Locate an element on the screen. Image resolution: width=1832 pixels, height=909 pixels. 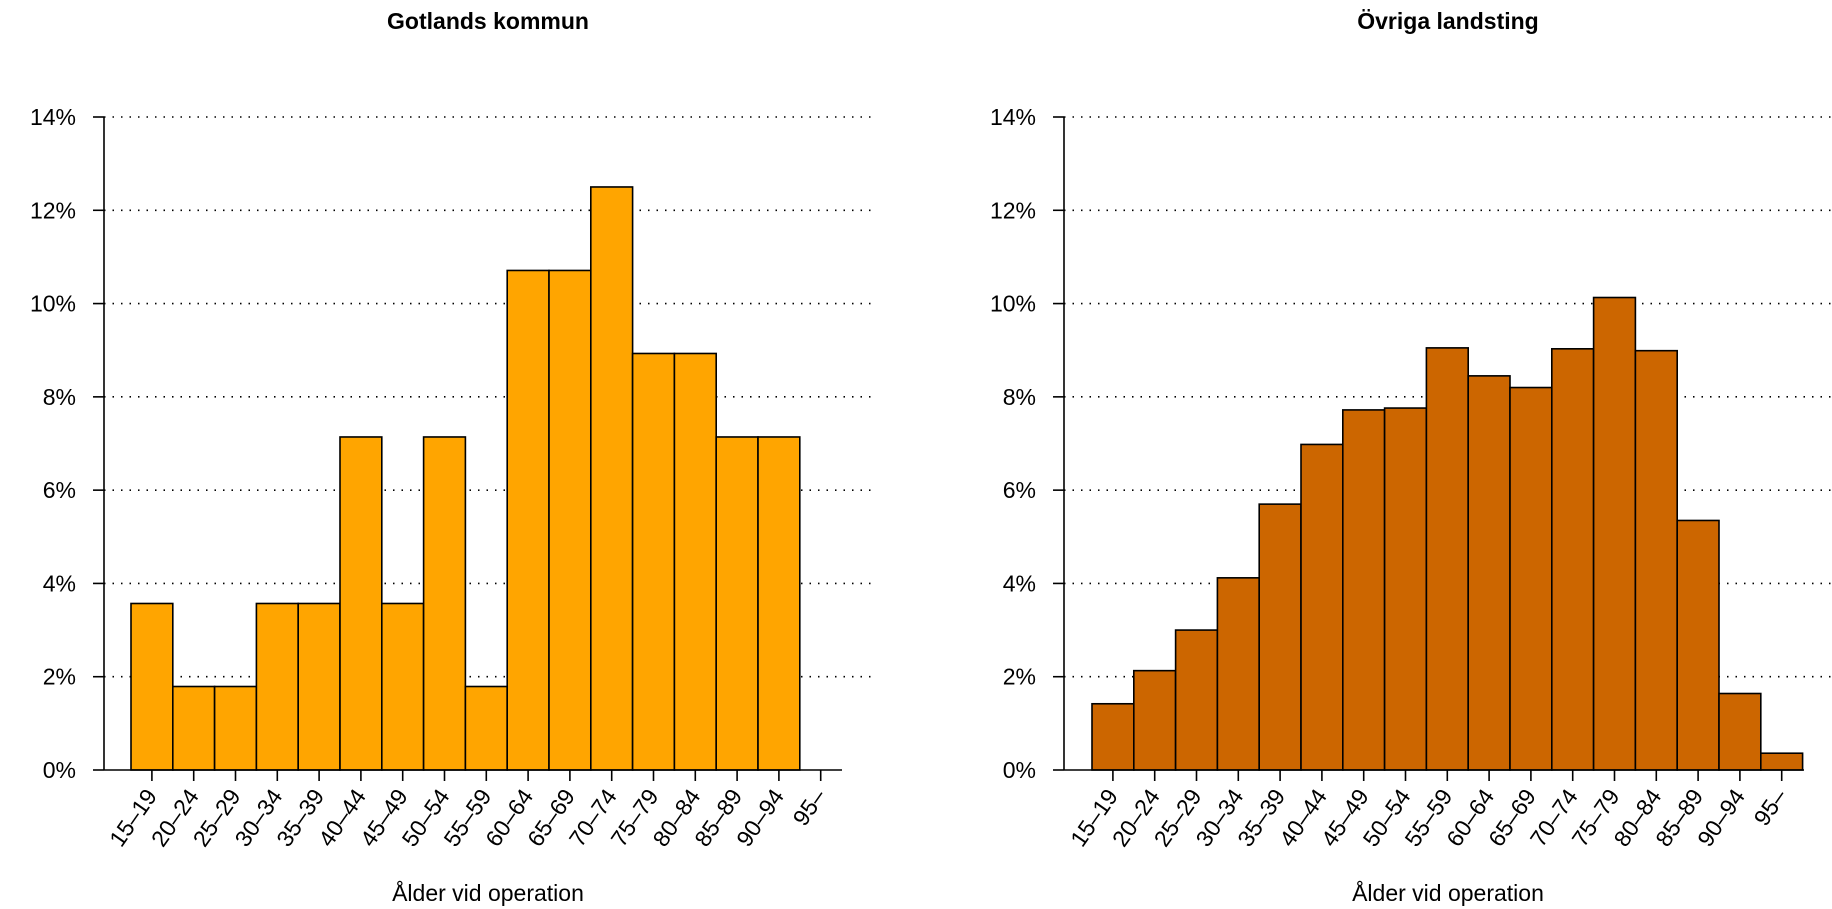
chart-title: Övriga landsting is located at coordinates (1447, 21).